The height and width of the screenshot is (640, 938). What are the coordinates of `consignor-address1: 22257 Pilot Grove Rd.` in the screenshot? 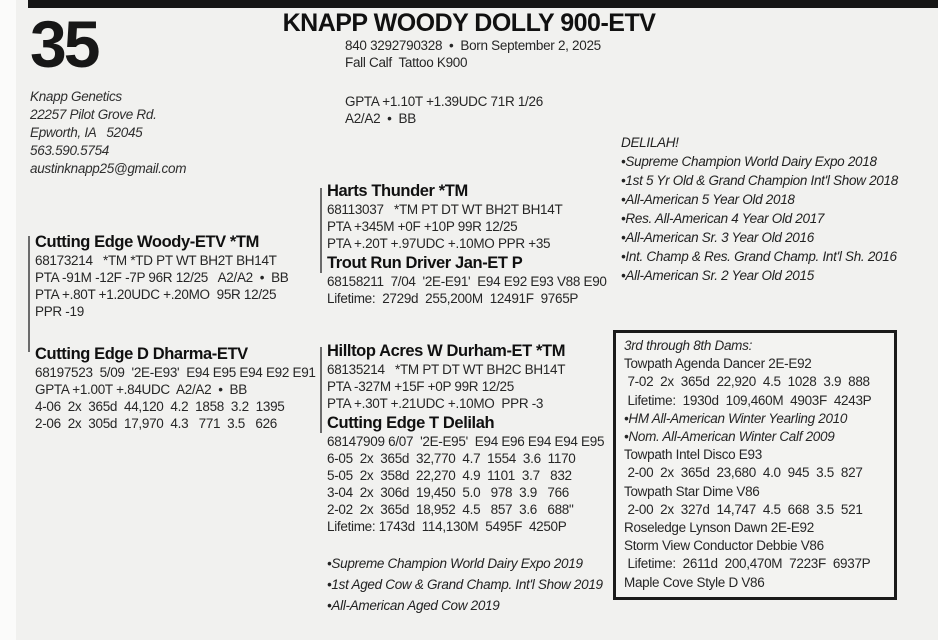 It's located at (93, 114).